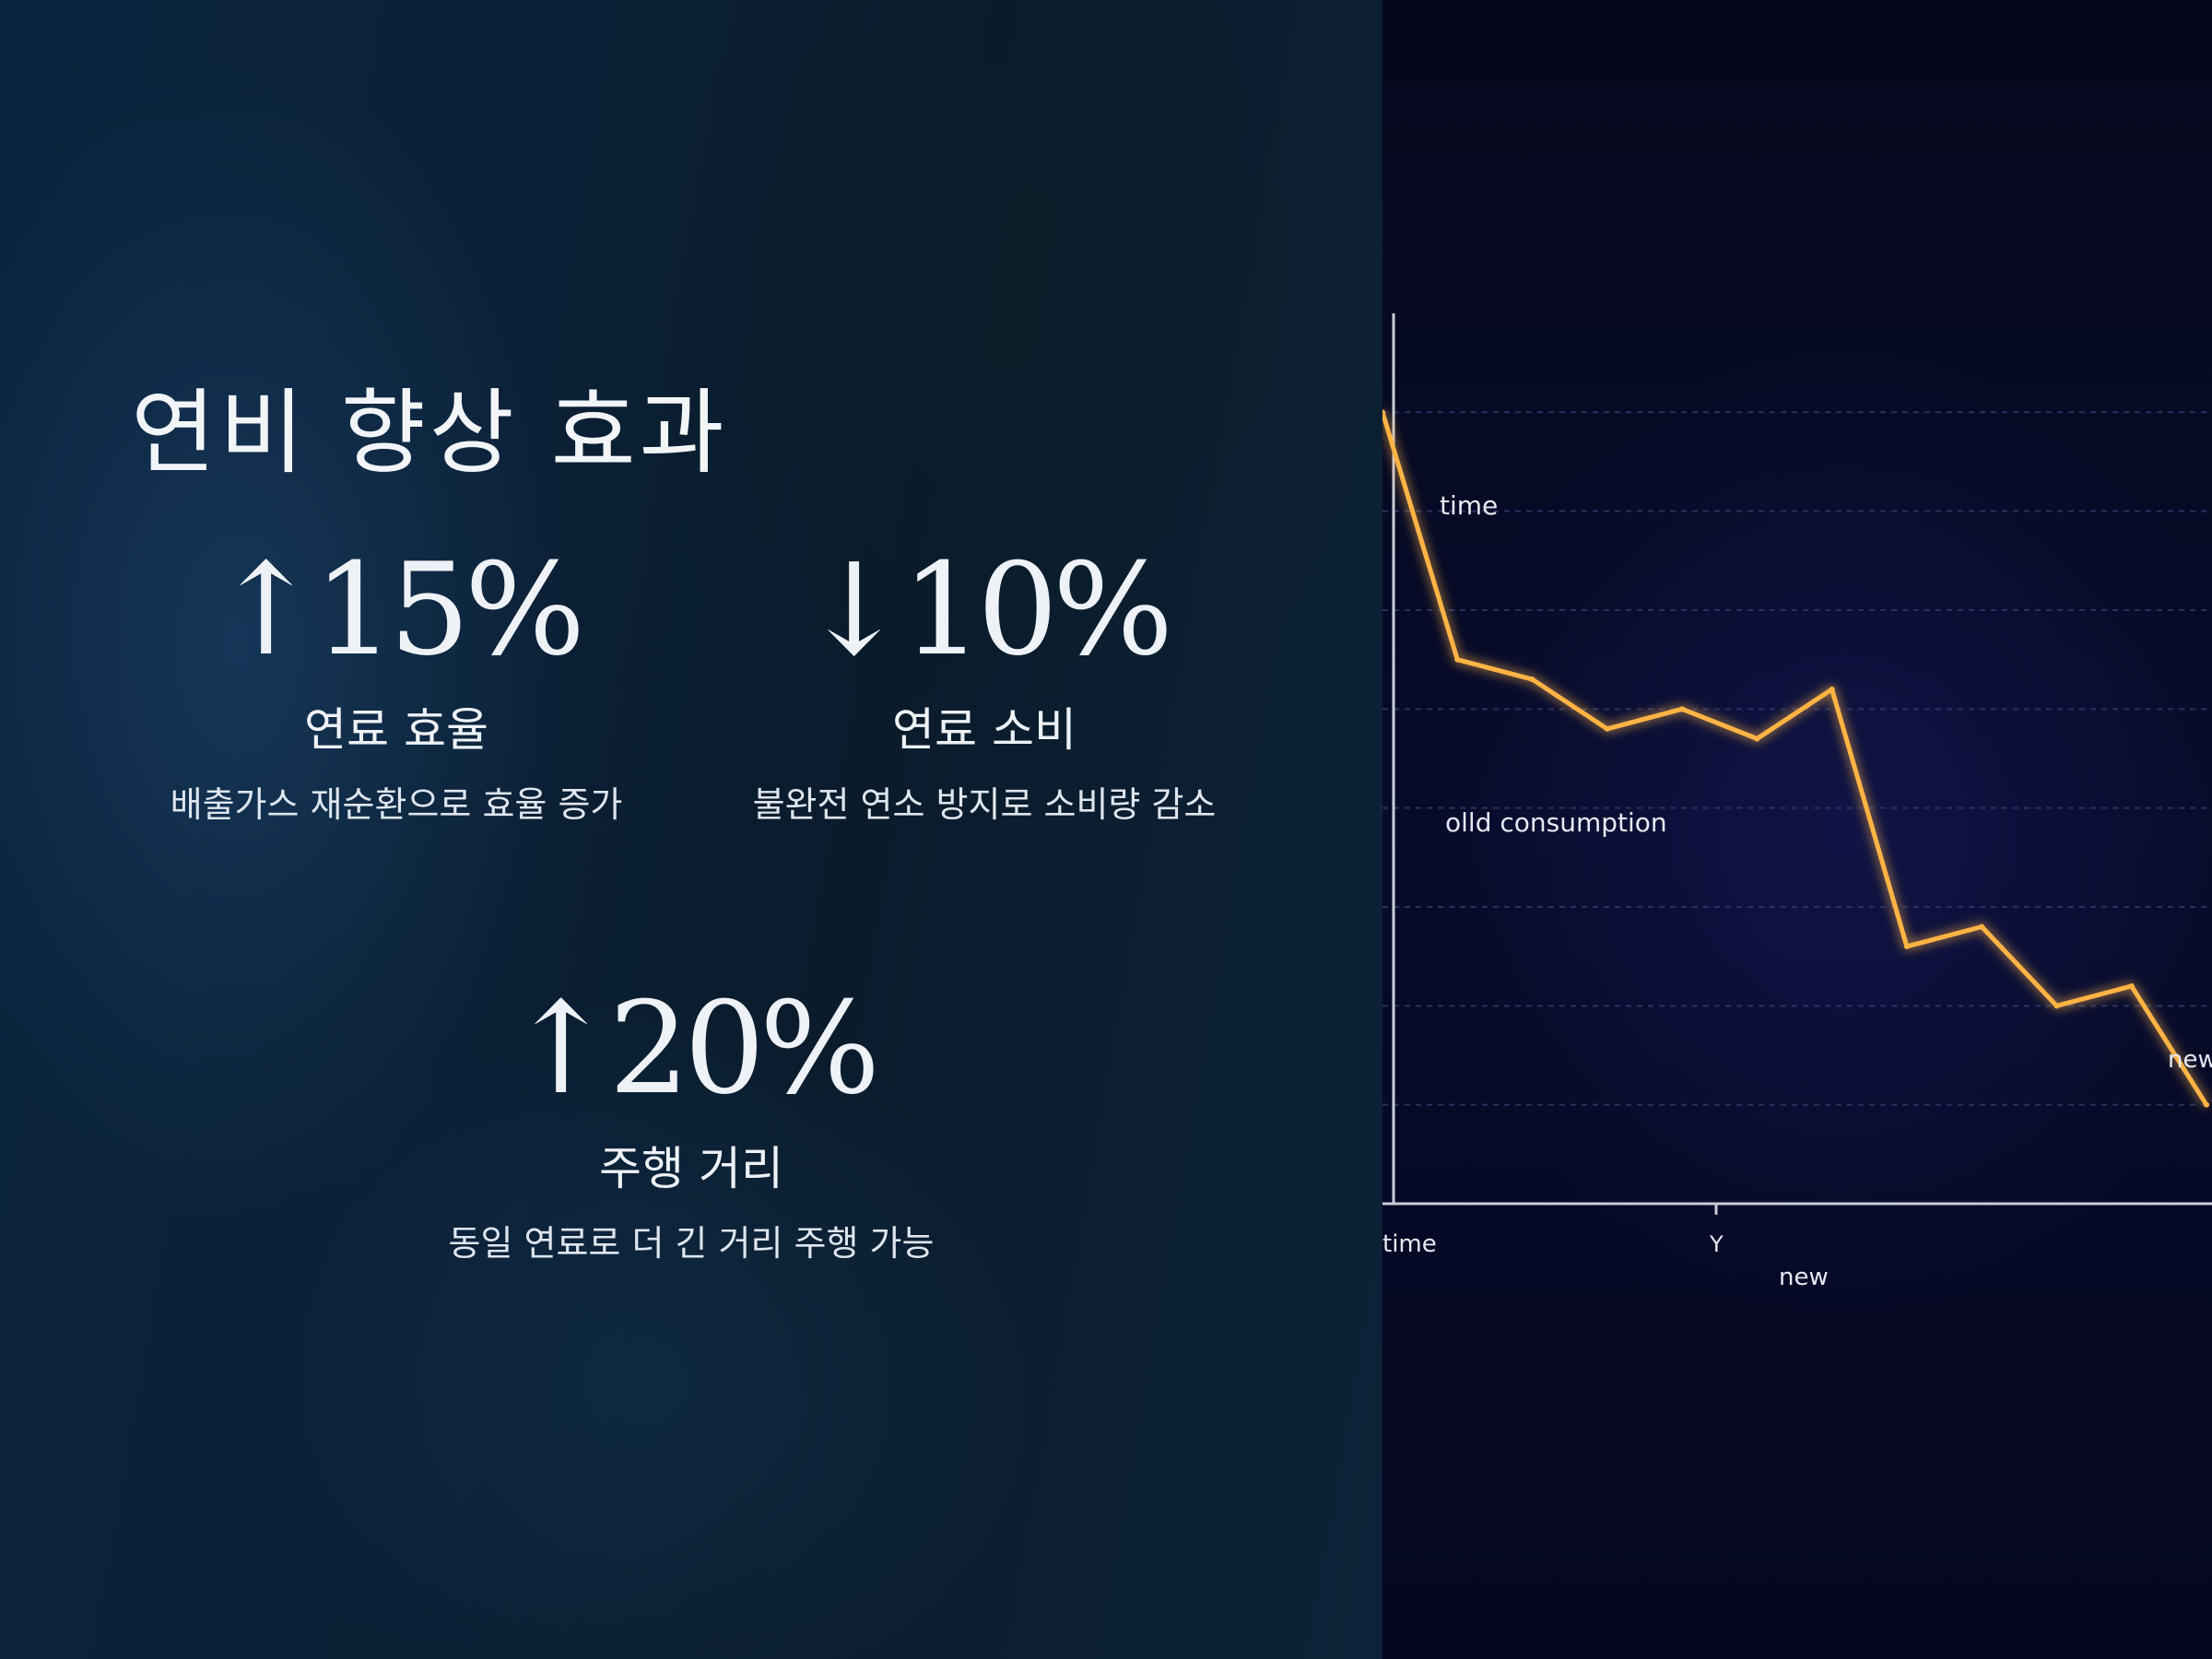 Image resolution: width=2212 pixels, height=1659 pixels. I want to click on stat-fuel-consumption: ↓10% 연료 소비 불완전 연소 방지로 소비량 감소, so click(984, 682).